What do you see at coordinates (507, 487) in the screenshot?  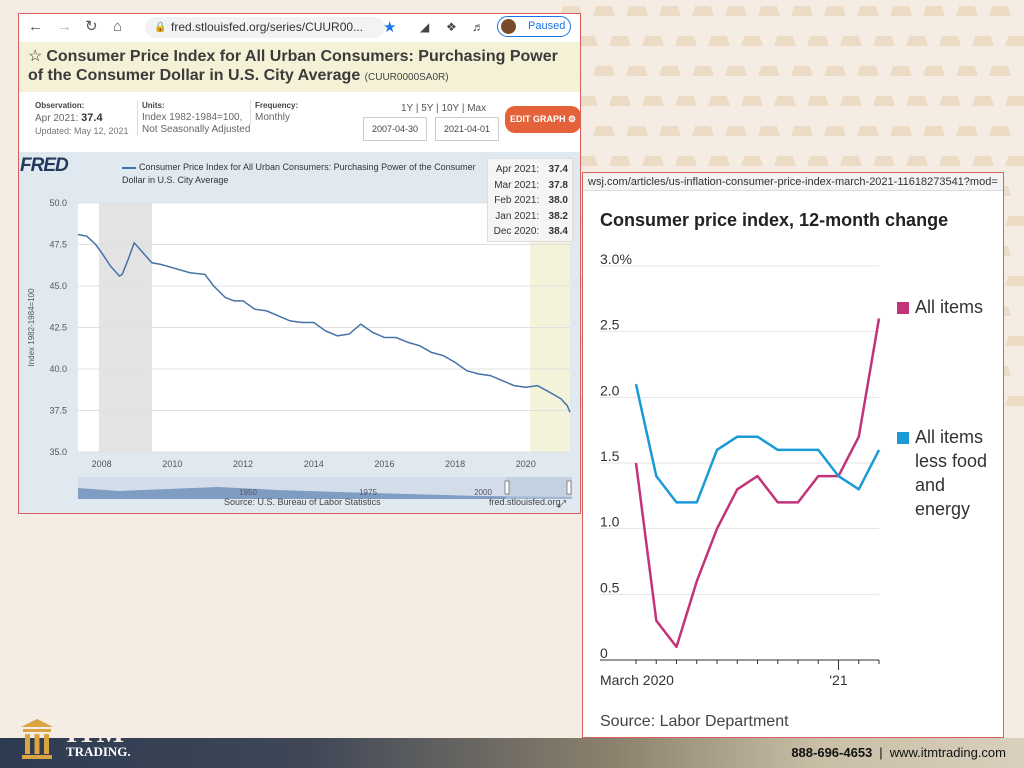 I see `navigator-handle` at bounding box center [507, 487].